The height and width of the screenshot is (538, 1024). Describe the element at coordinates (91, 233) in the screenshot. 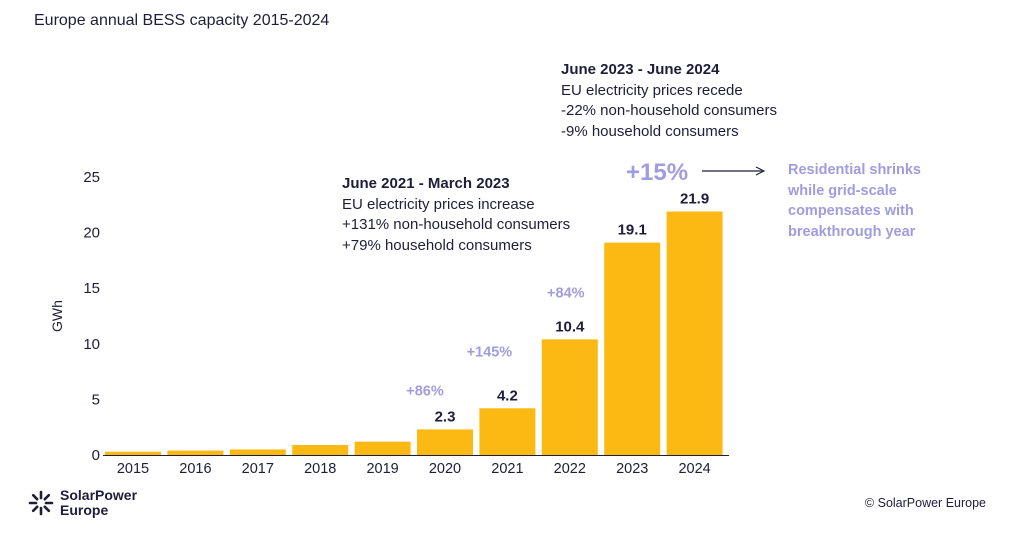

I see `y-tick-label: 20` at that location.